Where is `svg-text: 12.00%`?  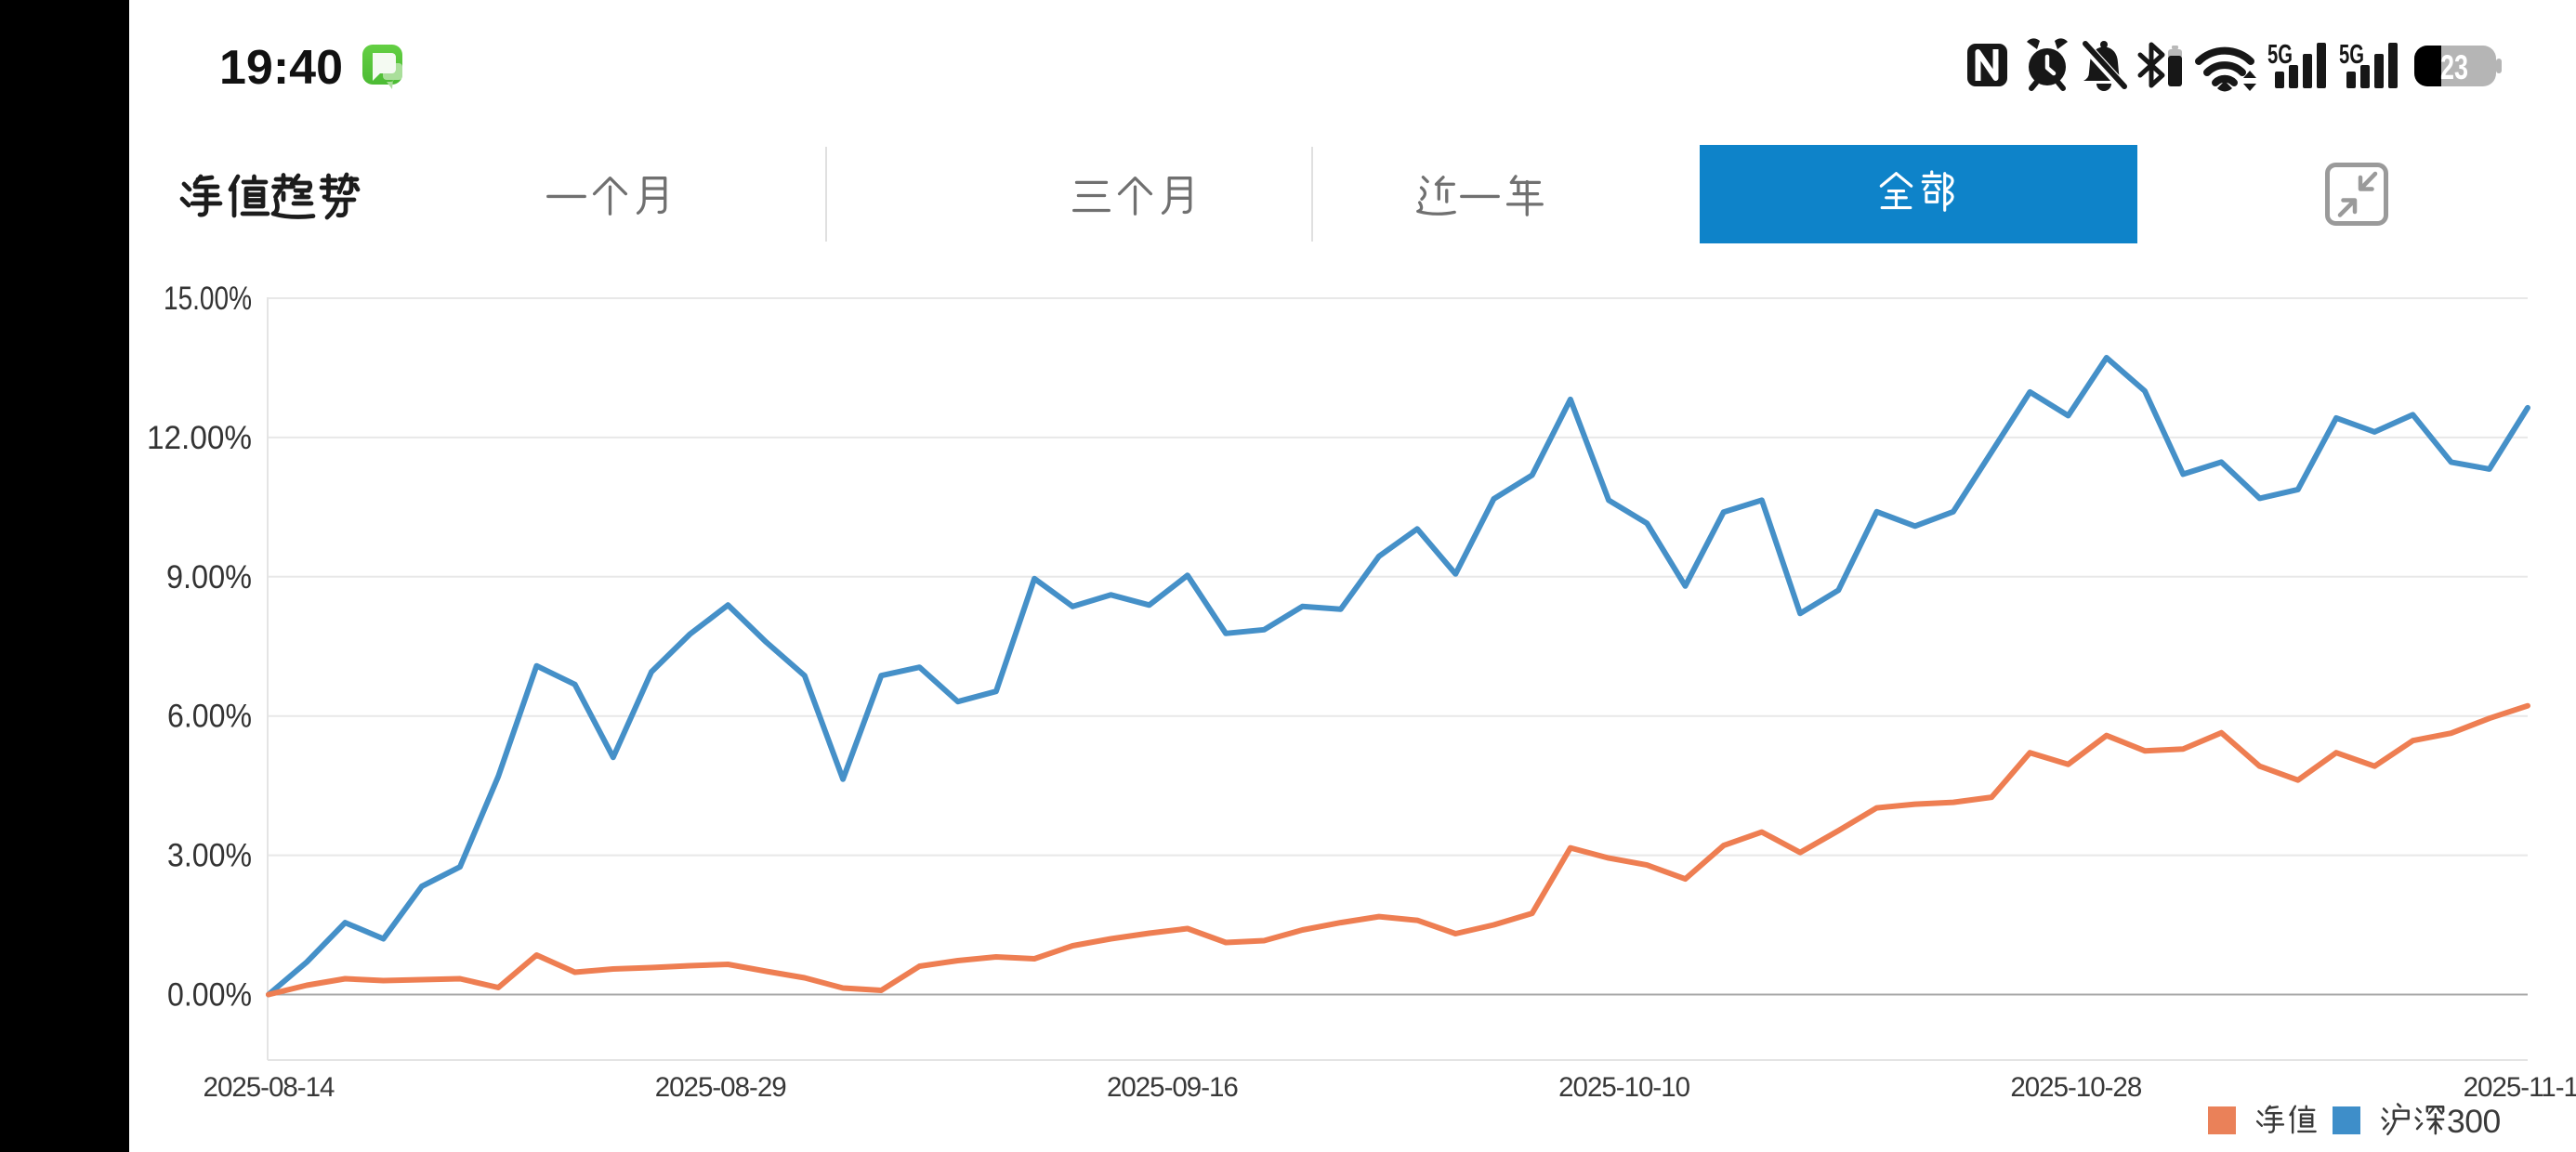
svg-text: 12.00% is located at coordinates (199, 437).